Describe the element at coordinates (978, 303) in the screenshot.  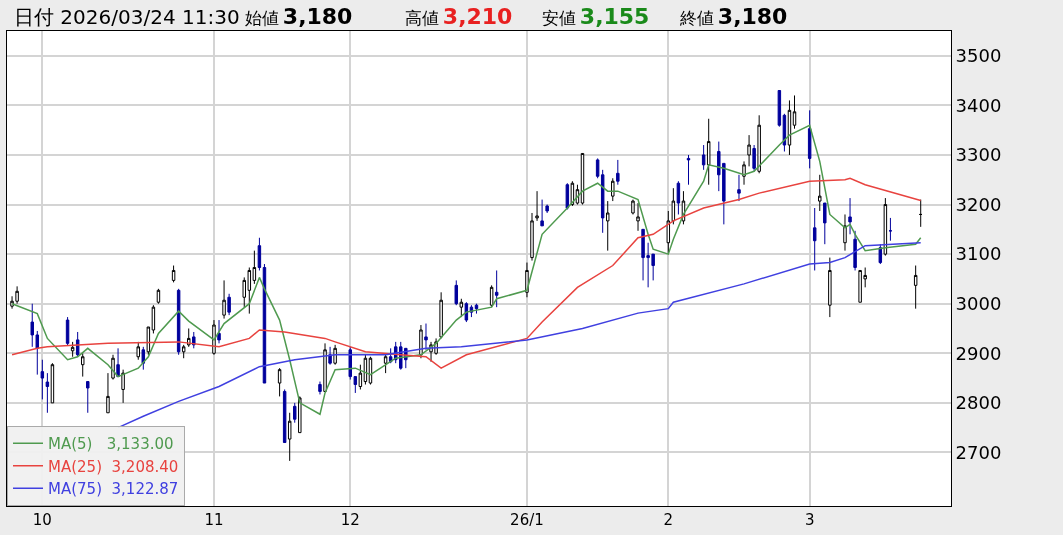
I see `y-tick-label: 3000` at that location.